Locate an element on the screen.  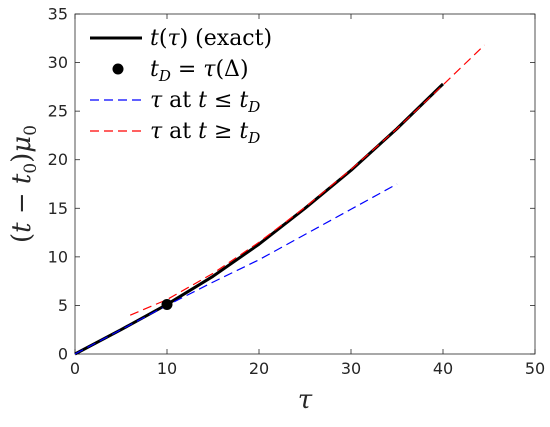
legend-text-part: ≤ is located at coordinates (223, 100).